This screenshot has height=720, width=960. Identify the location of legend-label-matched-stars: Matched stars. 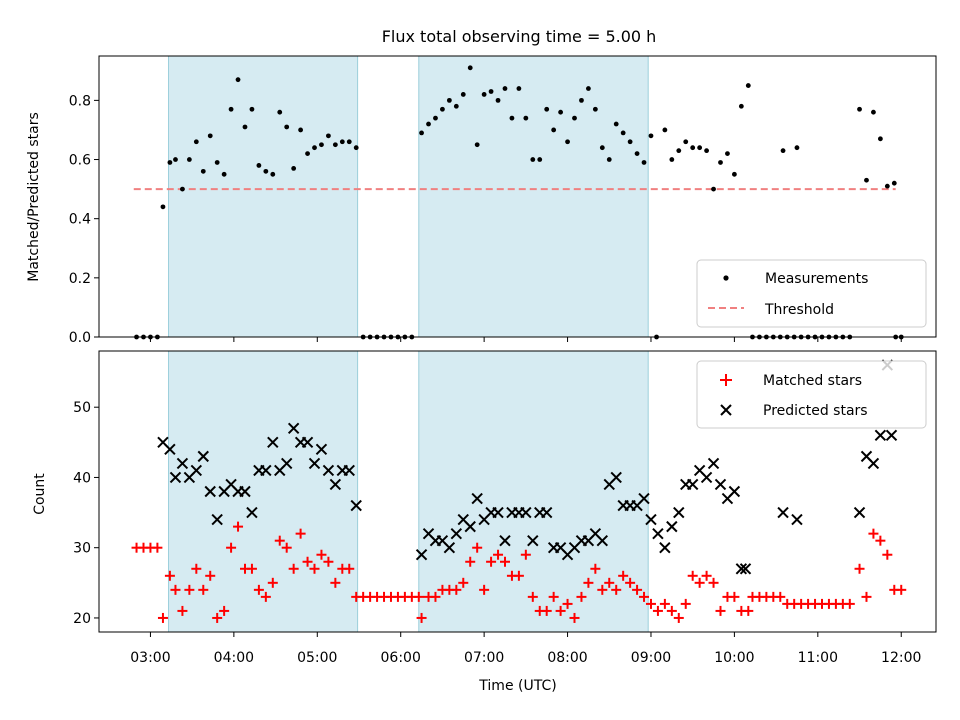
(812, 381).